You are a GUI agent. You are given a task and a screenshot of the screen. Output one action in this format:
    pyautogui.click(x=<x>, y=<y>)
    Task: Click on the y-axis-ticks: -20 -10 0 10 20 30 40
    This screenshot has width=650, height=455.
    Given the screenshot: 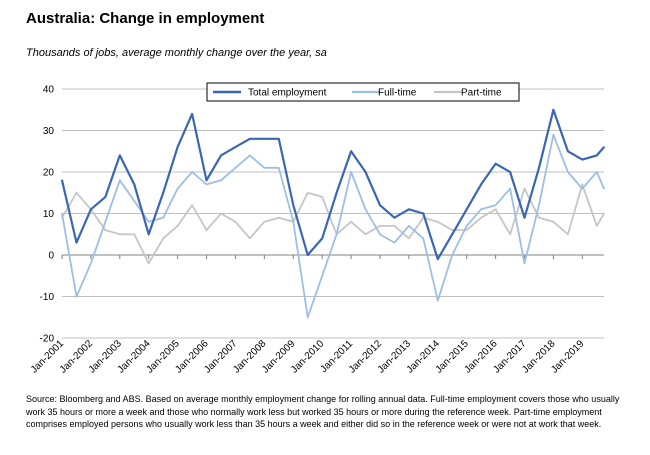 What is the action you would take?
    pyautogui.click(x=47, y=215)
    